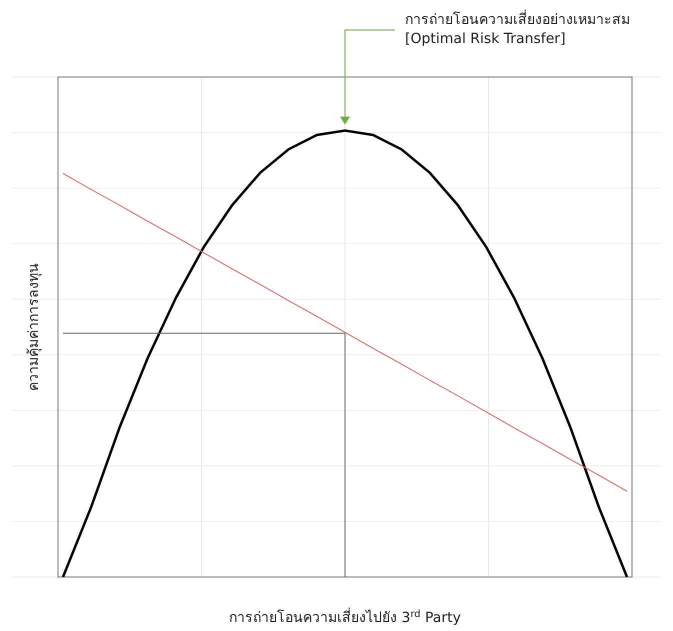  I want to click on text: การถ่ายโอนความเสี่ยงอย่างเหมาะสม [Optimal Risk Transfer], so click(517, 28).